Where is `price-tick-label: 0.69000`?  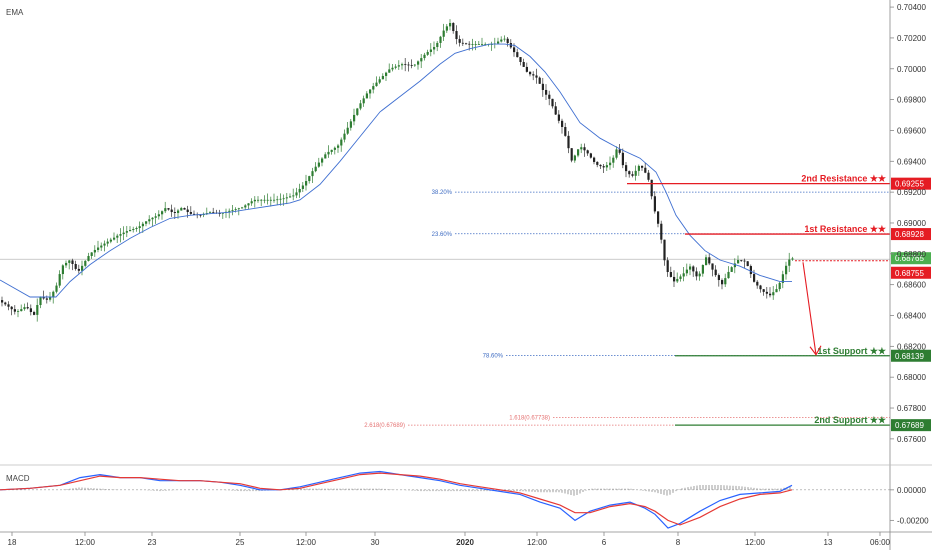 price-tick-label: 0.69000 is located at coordinates (911, 223).